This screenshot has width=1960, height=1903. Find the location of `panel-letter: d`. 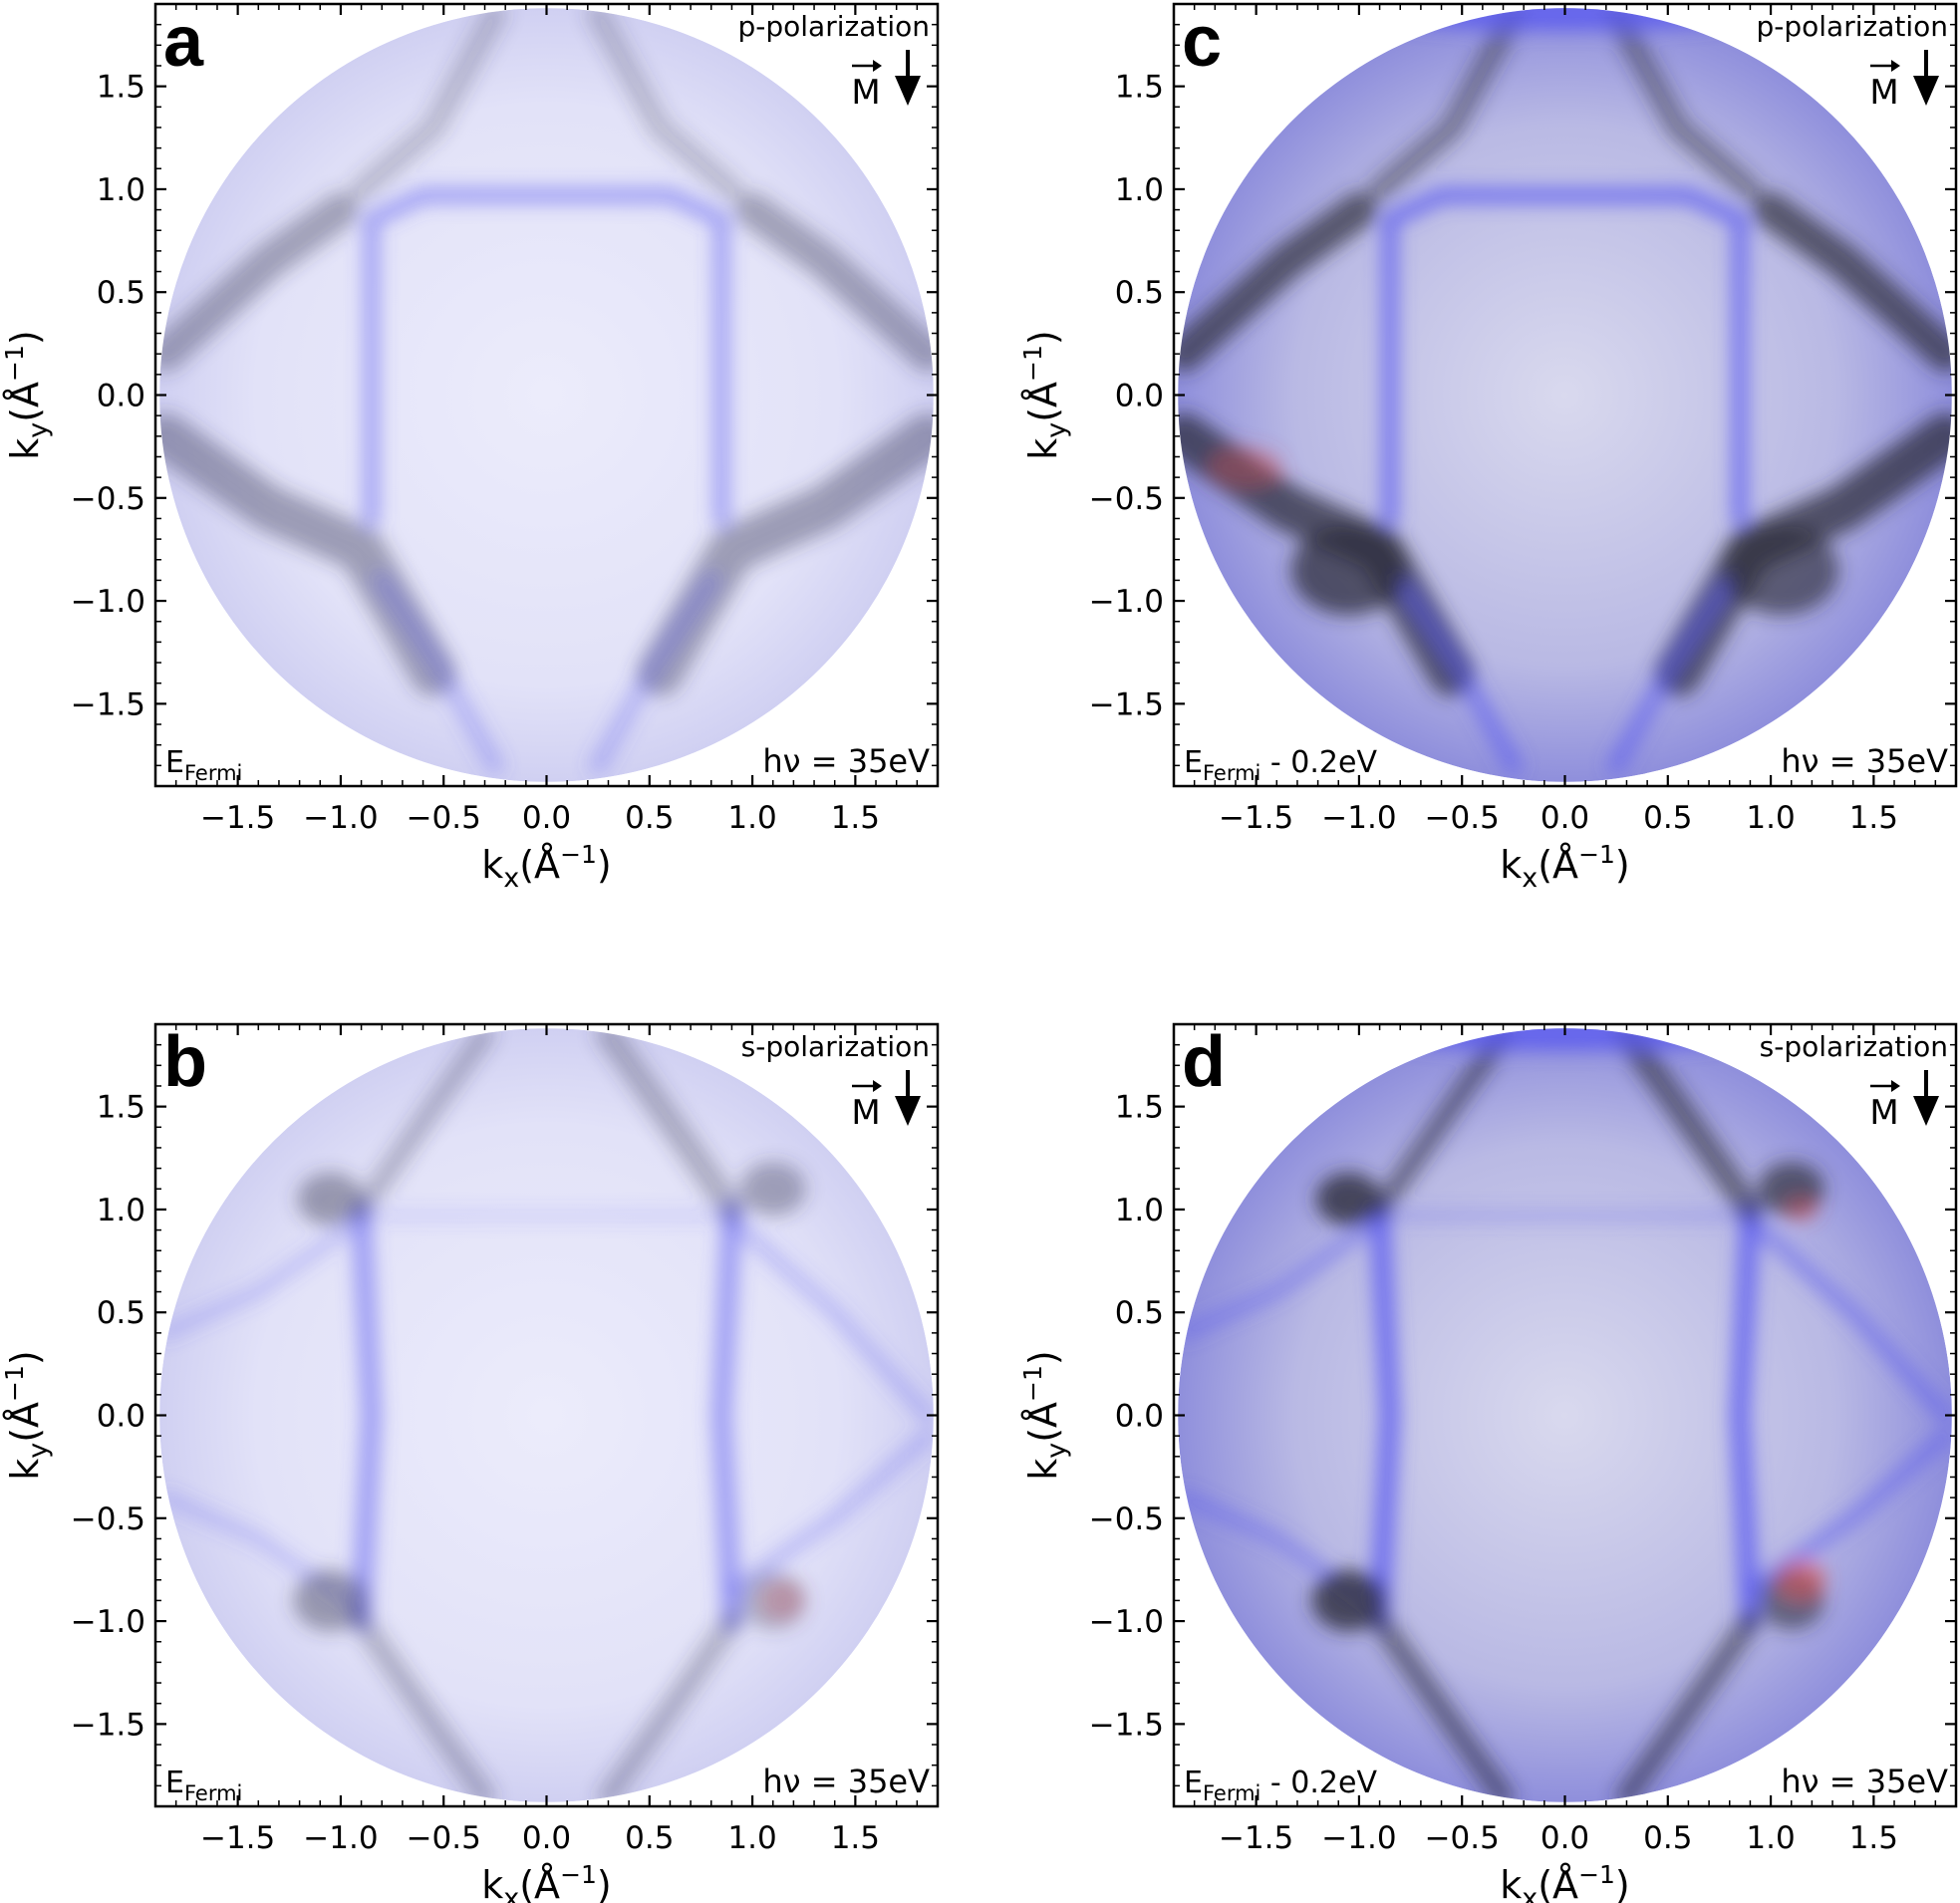

panel-letter: d is located at coordinates (1204, 1062).